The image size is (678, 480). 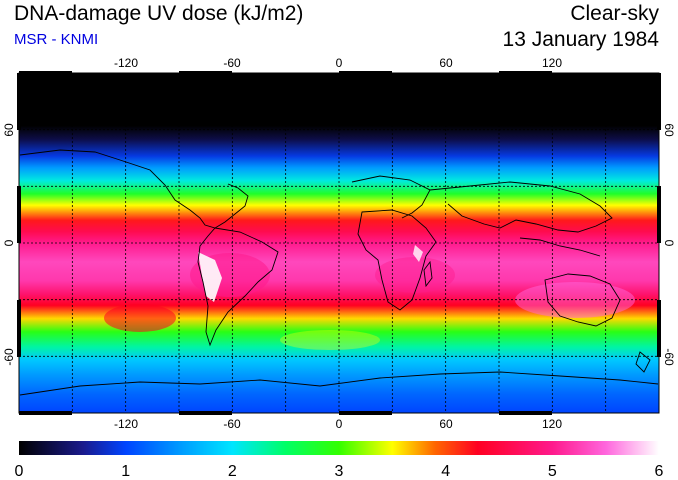 What do you see at coordinates (521, 207) in the screenshot?
I see `asia-coast` at bounding box center [521, 207].